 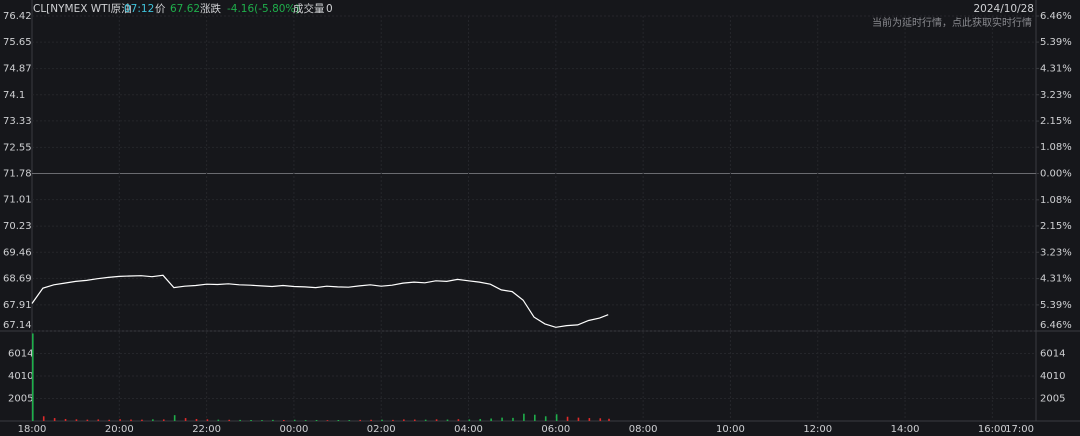 I want to click on price: 67.62, so click(x=185, y=9).